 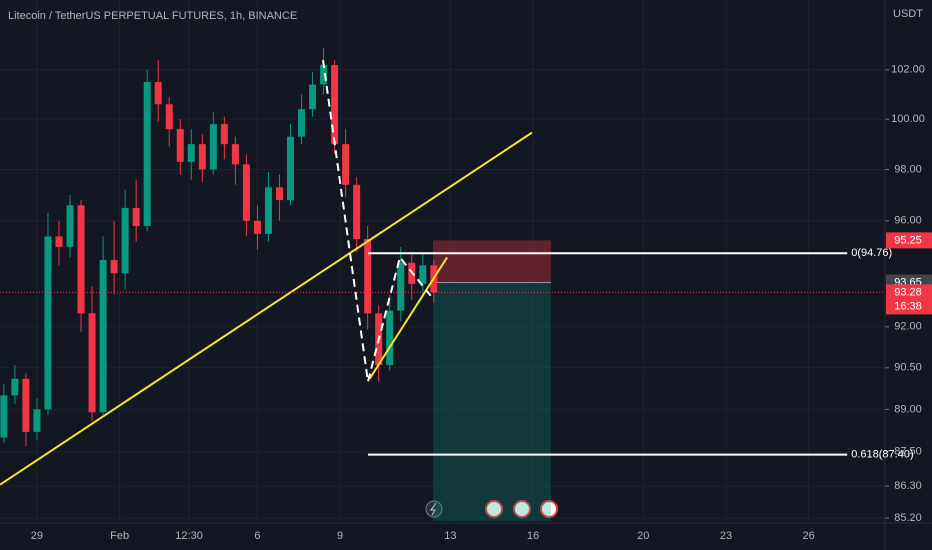 What do you see at coordinates (908, 409) in the screenshot?
I see `y-tick-label: 89.00` at bounding box center [908, 409].